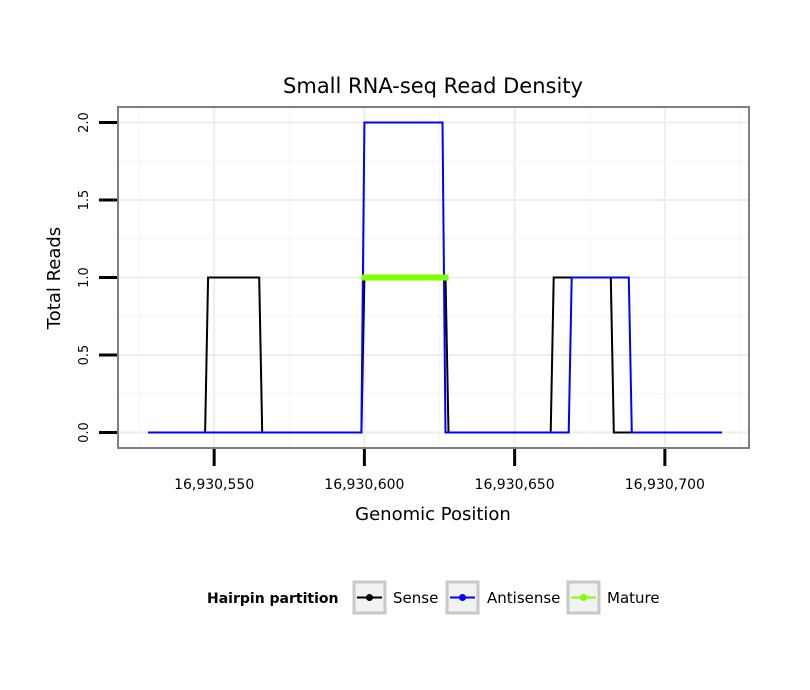 This screenshot has height=690, width=810. What do you see at coordinates (272, 599) in the screenshot?
I see `legend-title: Hairpin partition` at bounding box center [272, 599].